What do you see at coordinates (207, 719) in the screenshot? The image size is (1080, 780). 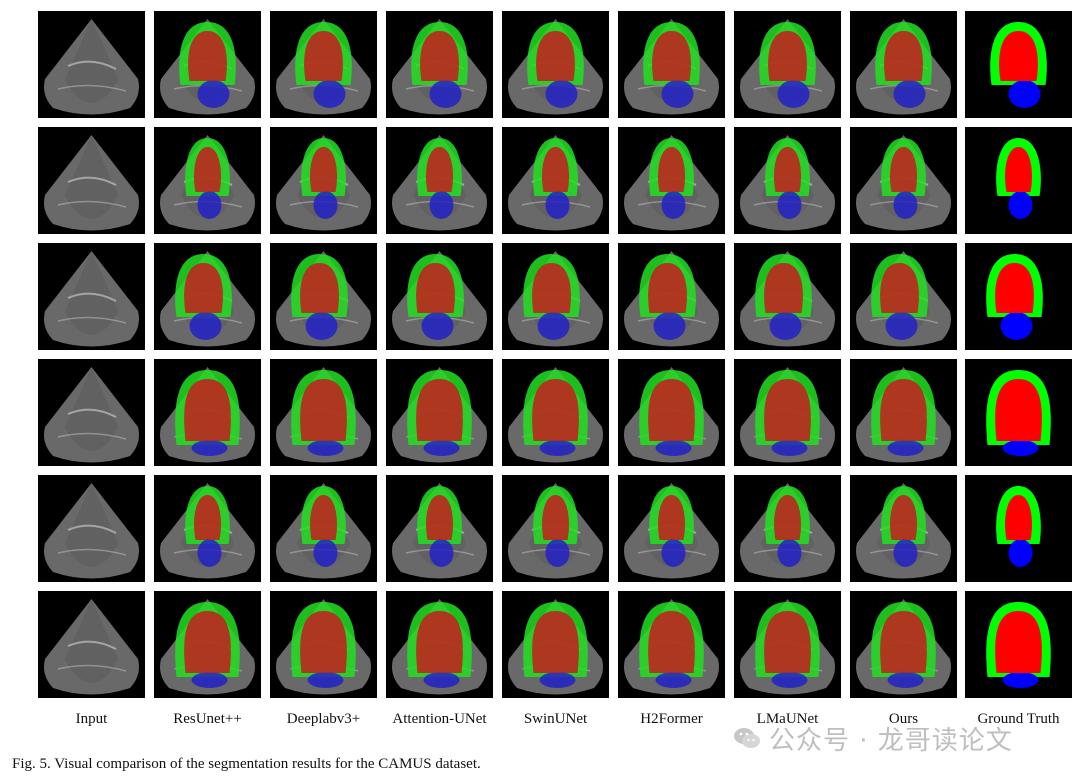 I see `column-label-resunet: ResUnet++` at bounding box center [207, 719].